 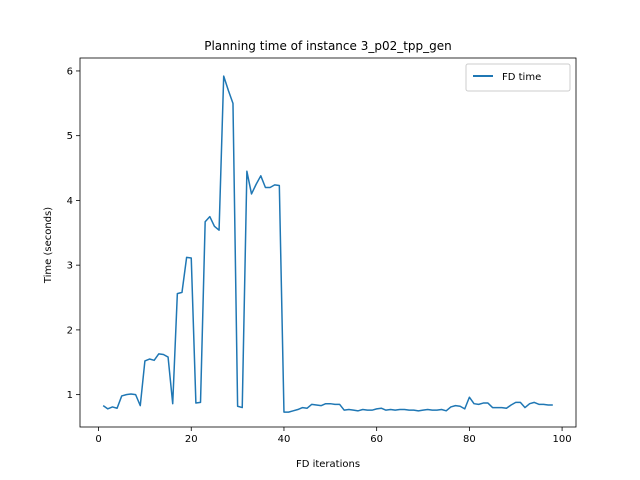 What do you see at coordinates (328, 464) in the screenshot?
I see `x-axis-label: FD iterations` at bounding box center [328, 464].